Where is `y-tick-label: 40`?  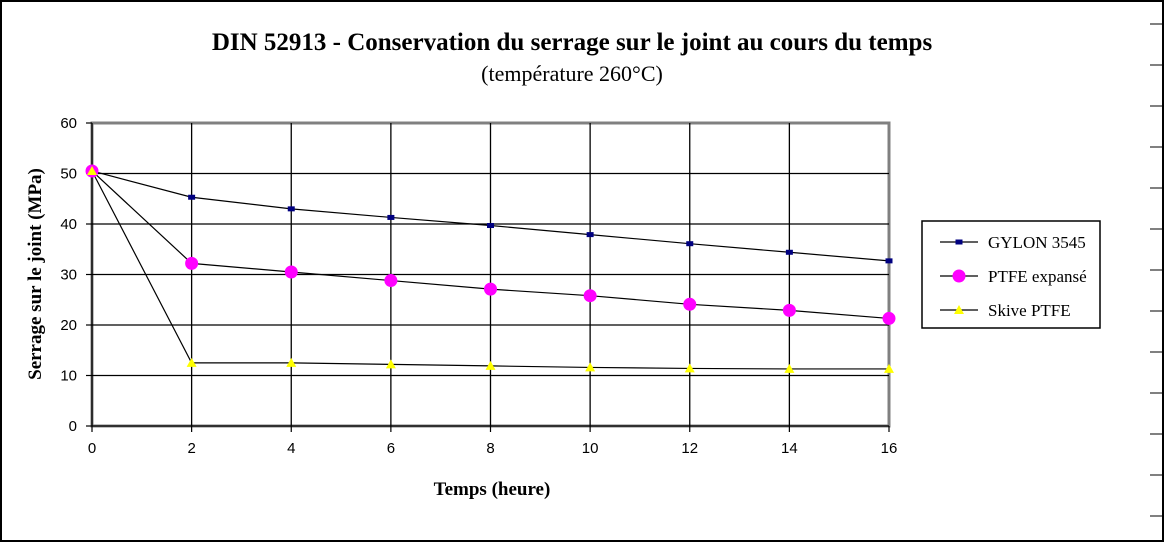 y-tick-label: 40 is located at coordinates (68, 224).